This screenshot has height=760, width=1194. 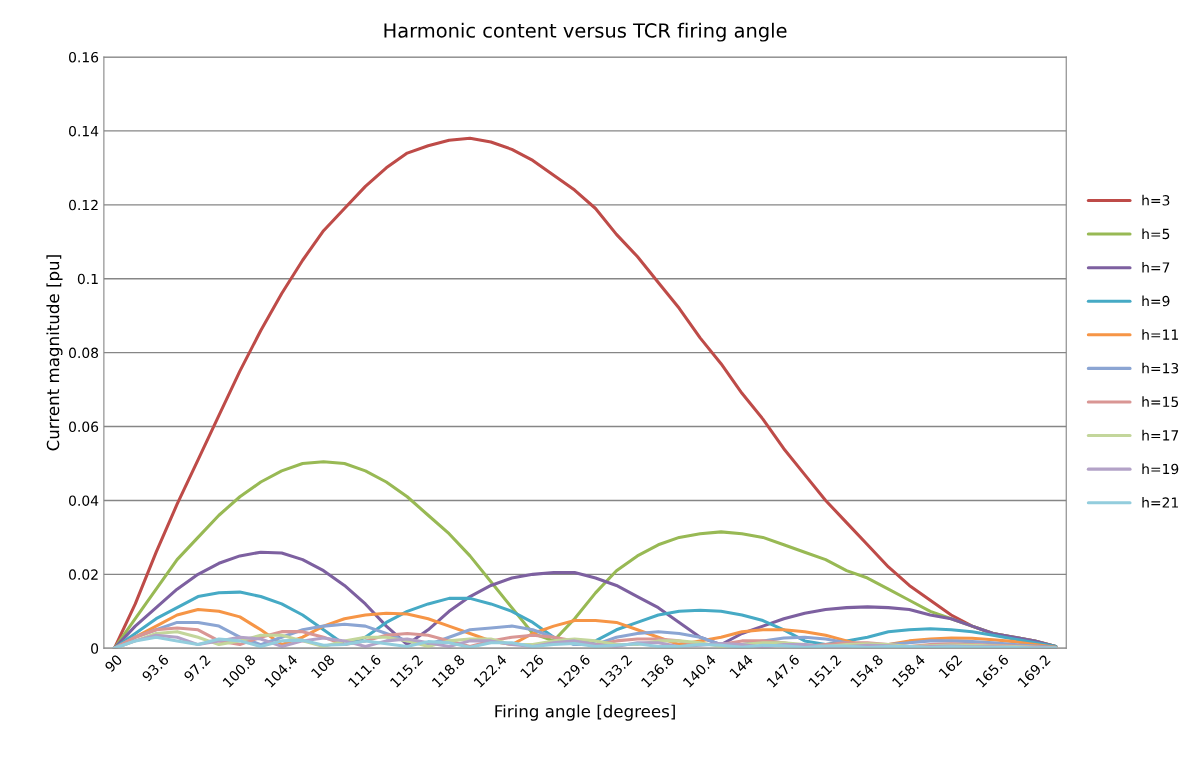 I want to click on legend-label: h=3, so click(x=1156, y=200).